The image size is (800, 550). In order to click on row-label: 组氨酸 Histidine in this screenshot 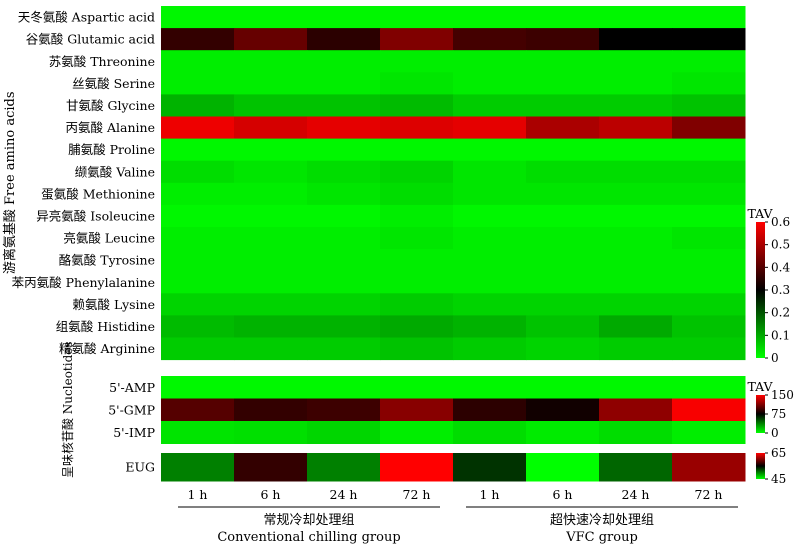, I will do `click(105, 326)`.